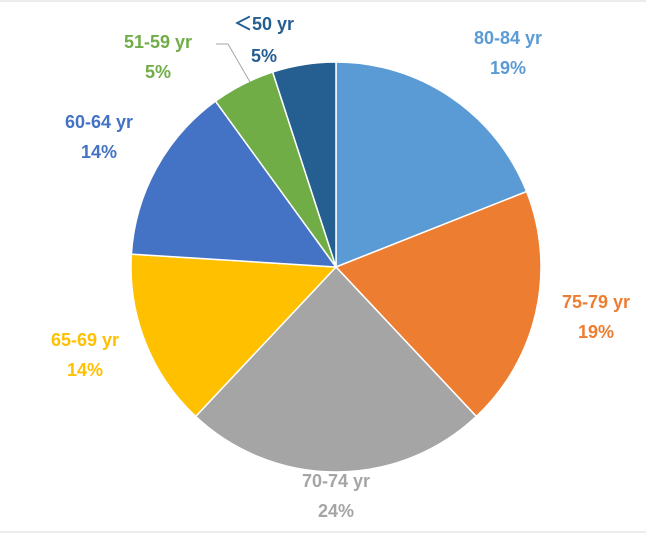 This screenshot has width=646, height=534. Describe the element at coordinates (508, 38) in the screenshot. I see `slice-label-80-84: 80-84 yr` at that location.